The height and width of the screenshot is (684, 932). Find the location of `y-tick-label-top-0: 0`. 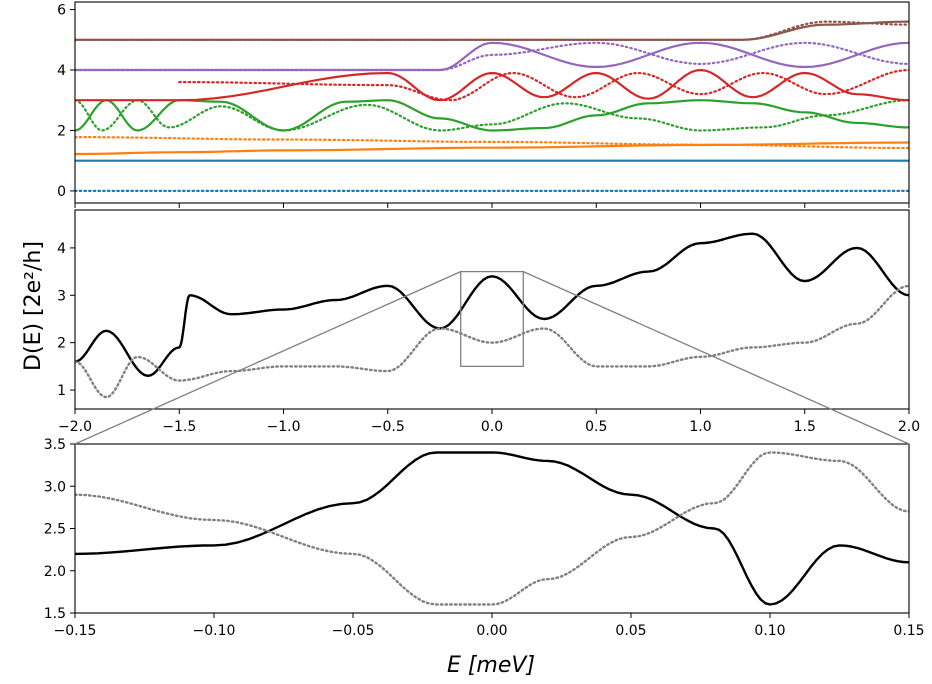

y-tick-label-top-0: 0 is located at coordinates (61, 192).